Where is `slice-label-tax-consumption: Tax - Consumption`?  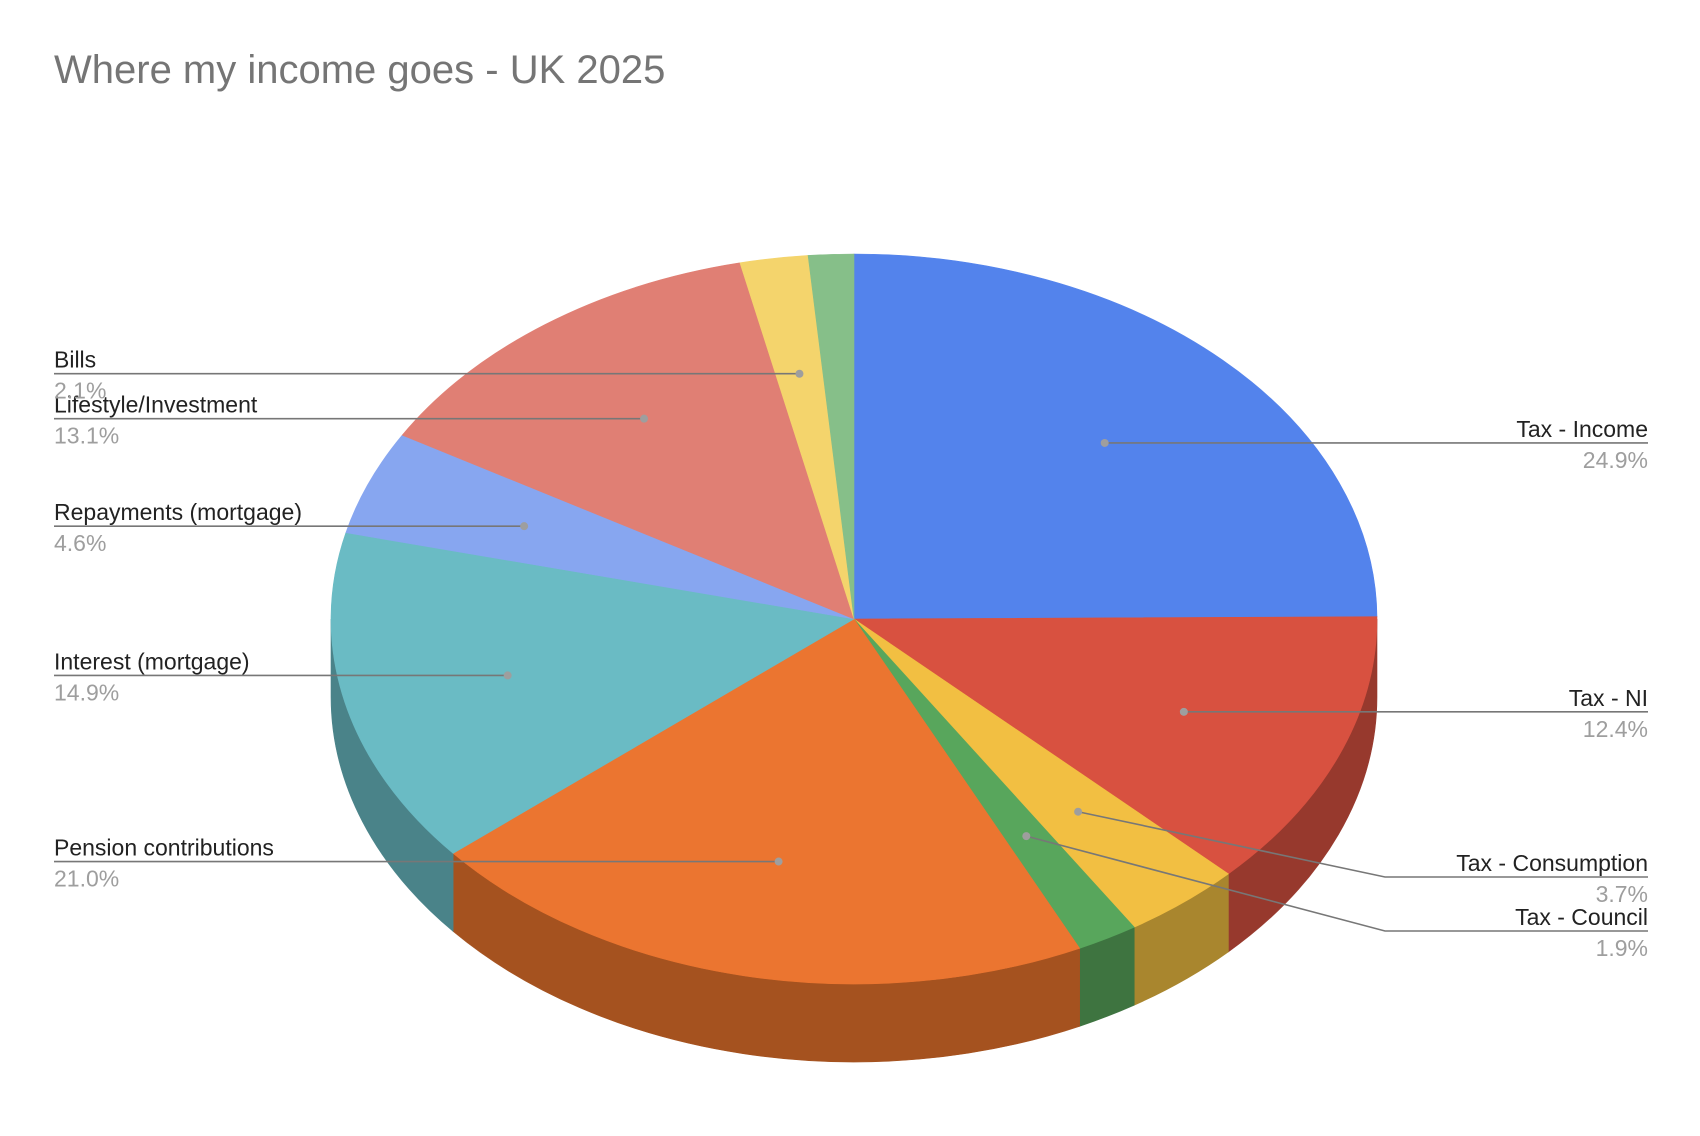 slice-label-tax-consumption: Tax - Consumption is located at coordinates (1552, 863).